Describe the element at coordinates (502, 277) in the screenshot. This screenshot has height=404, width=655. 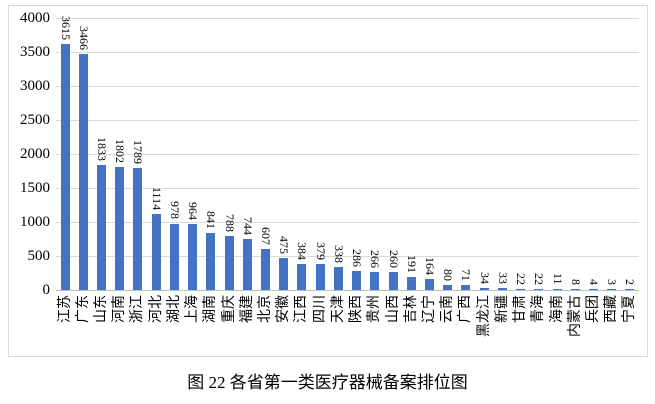
I see `bar-value-label: 33` at that location.